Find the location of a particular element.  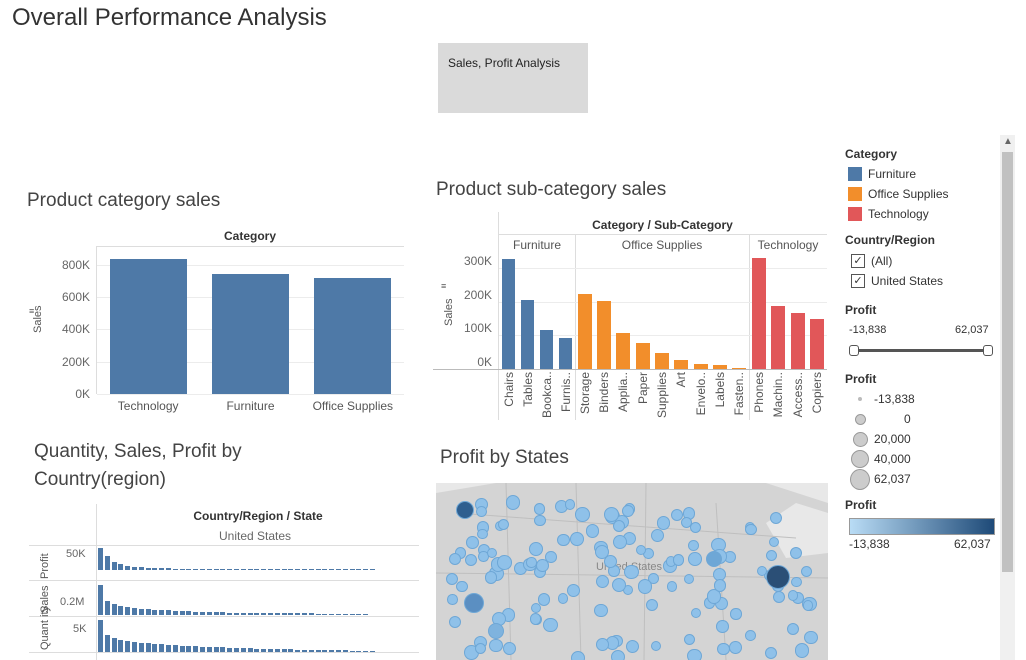

profit-range-slider is located at coordinates (920, 350).